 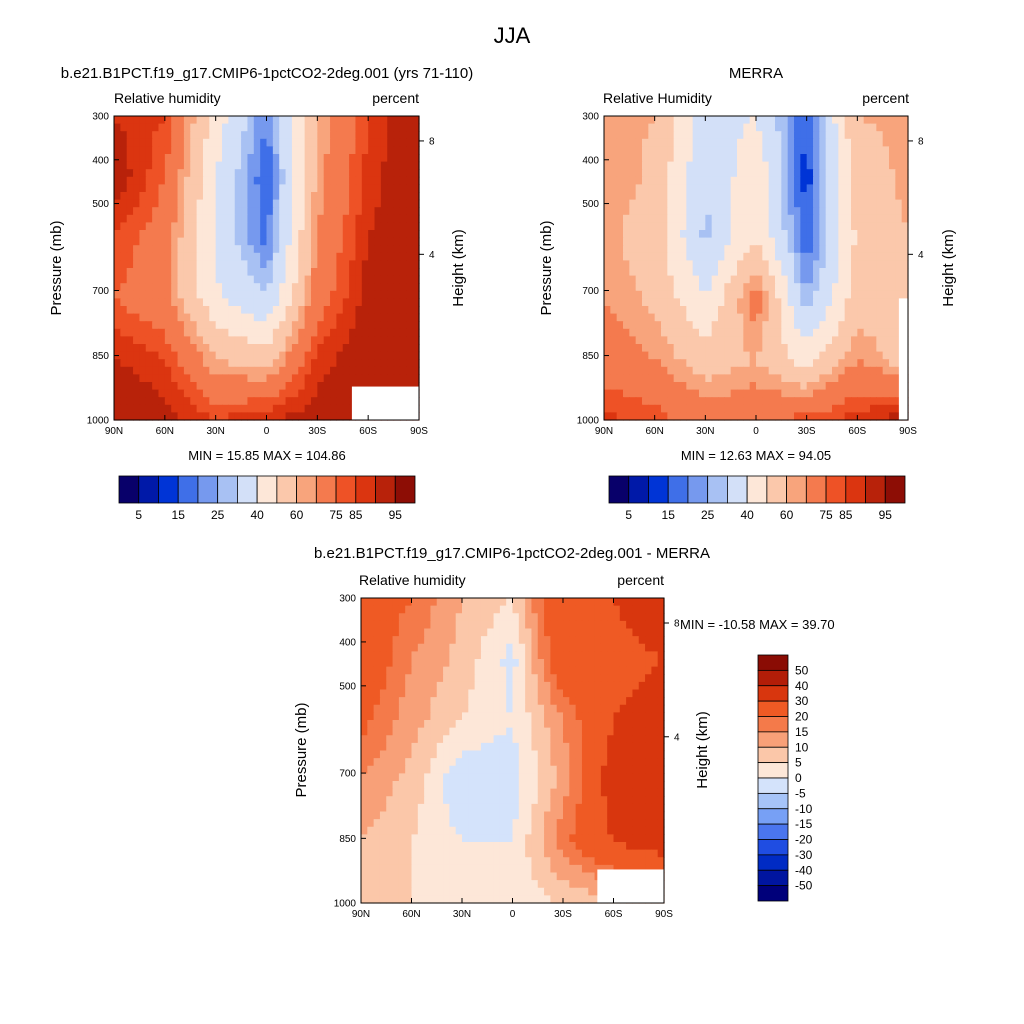 I want to click on colorbar-label: 15, so click(x=669, y=515).